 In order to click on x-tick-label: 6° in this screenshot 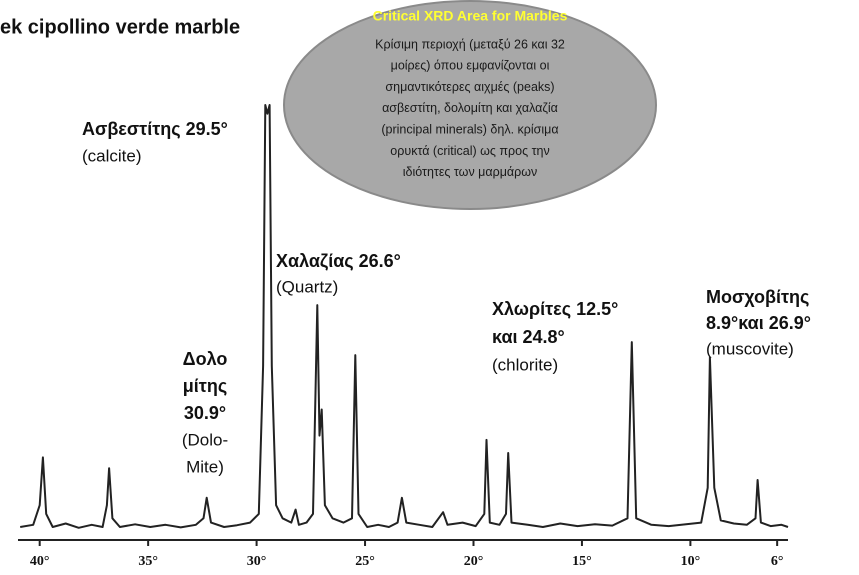, I will do `click(777, 561)`.